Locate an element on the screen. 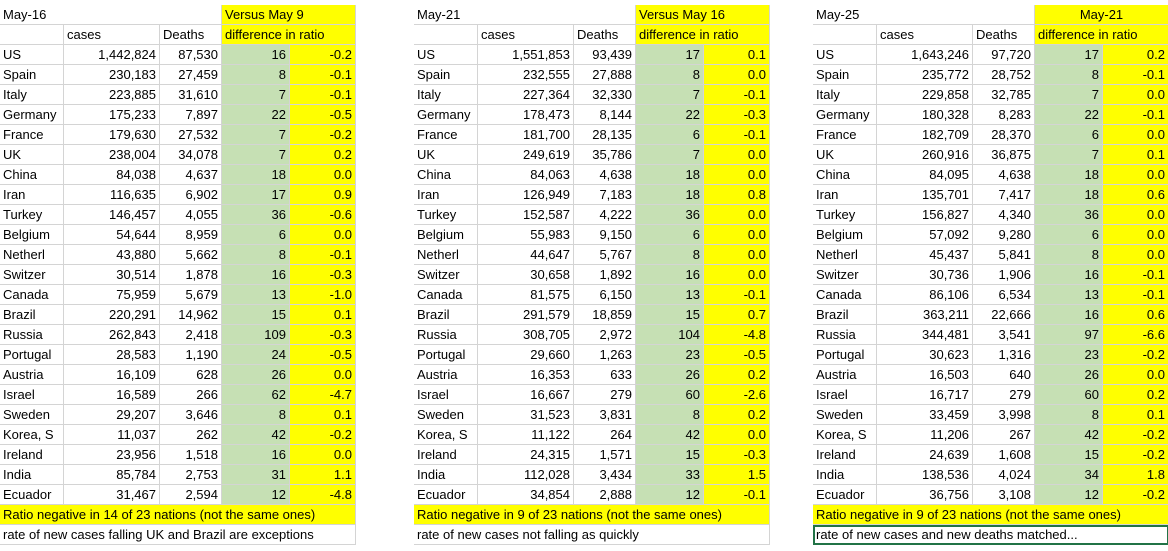 This screenshot has width=1168, height=551. versus-header: Versus May 16 is located at coordinates (703, 15).